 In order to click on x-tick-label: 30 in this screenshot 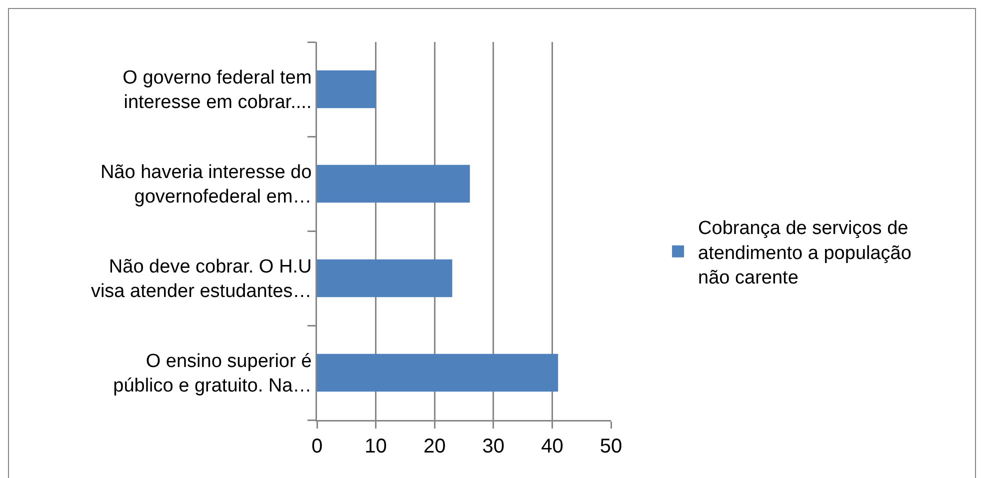, I will do `click(493, 447)`.